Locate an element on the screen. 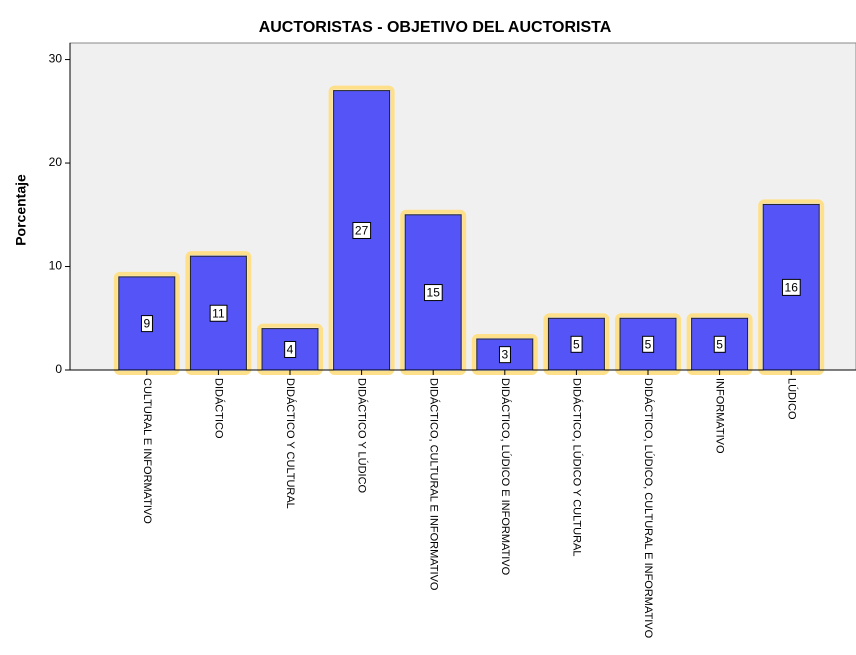  y-tick-label: 10 is located at coordinates (56, 266).